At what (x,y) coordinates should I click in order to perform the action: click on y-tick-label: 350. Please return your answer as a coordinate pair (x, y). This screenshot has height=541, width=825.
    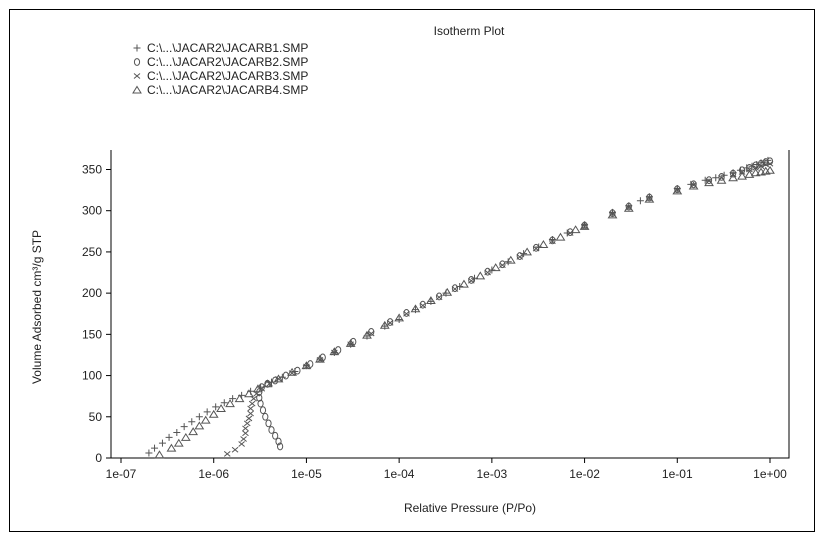
    Looking at the image, I should click on (92, 169).